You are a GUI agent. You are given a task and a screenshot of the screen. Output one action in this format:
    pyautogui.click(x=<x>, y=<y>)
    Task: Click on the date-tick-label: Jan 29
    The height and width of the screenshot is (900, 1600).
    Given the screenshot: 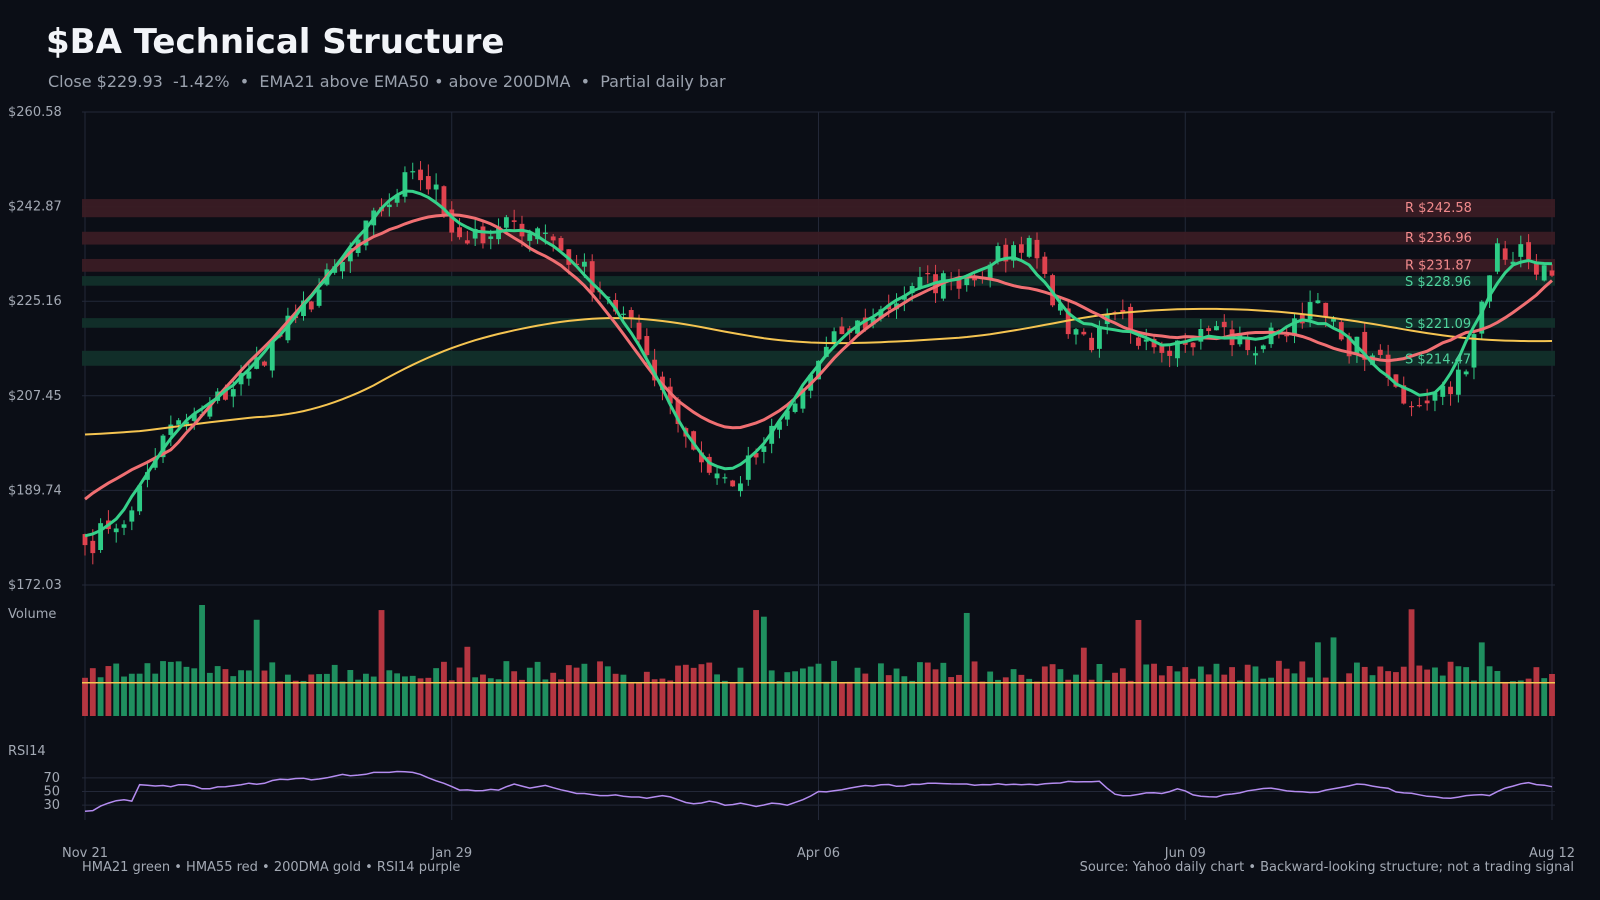 What is the action you would take?
    pyautogui.click(x=451, y=853)
    